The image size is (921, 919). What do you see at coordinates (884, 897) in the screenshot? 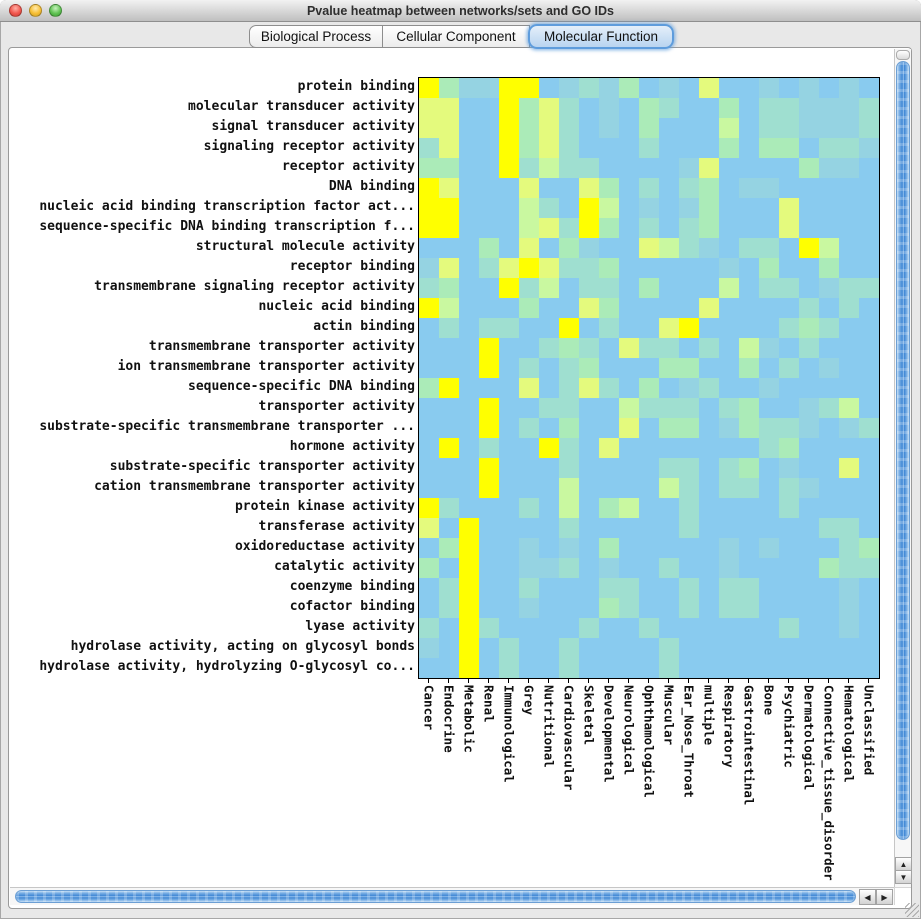
I see `scroll-right-button: ▶` at bounding box center [884, 897].